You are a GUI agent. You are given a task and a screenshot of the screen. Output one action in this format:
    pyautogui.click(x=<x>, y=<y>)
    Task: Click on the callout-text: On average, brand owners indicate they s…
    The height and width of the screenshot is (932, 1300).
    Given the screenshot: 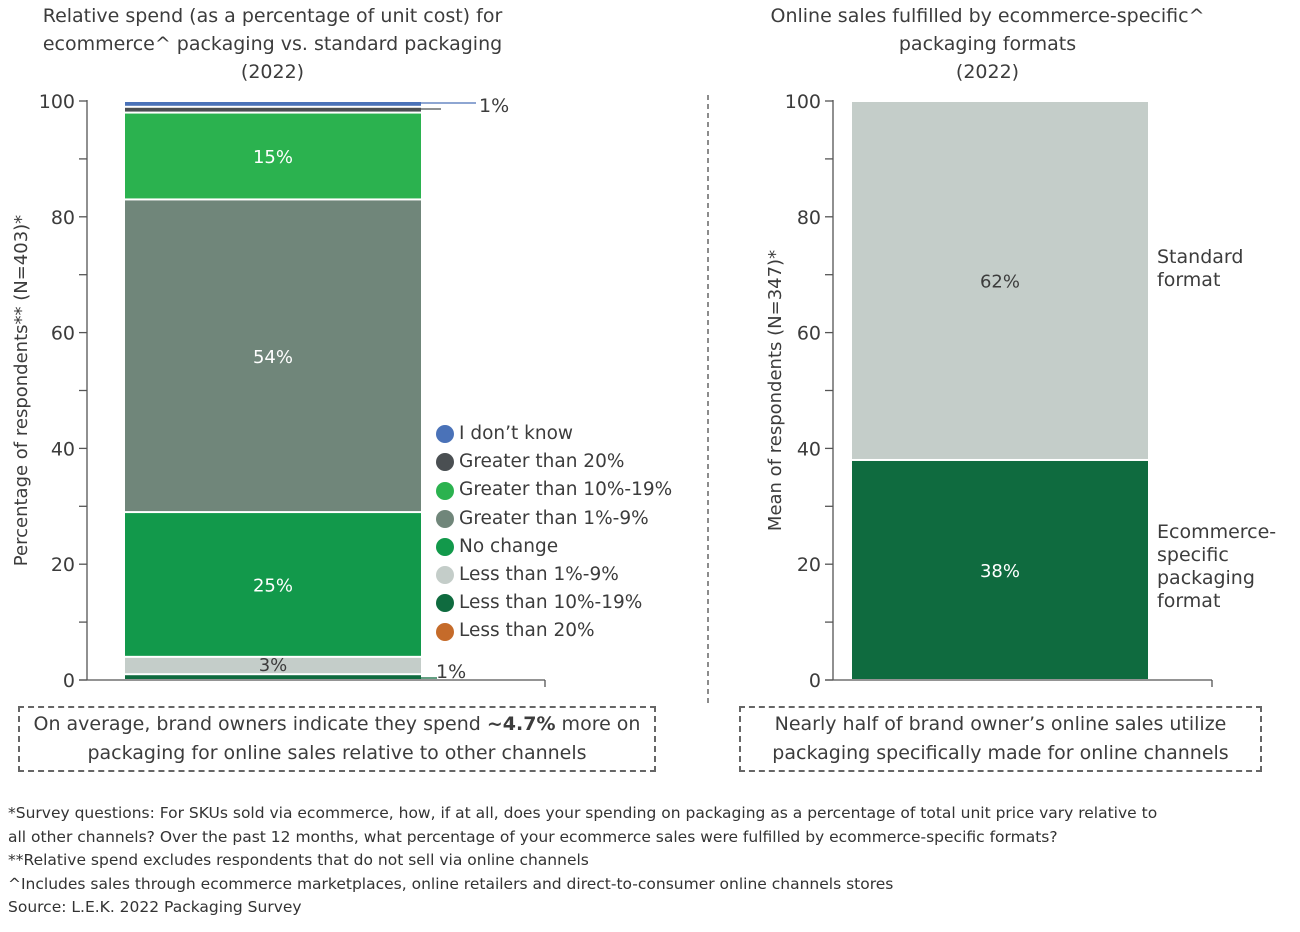 What is the action you would take?
    pyautogui.click(x=260, y=724)
    